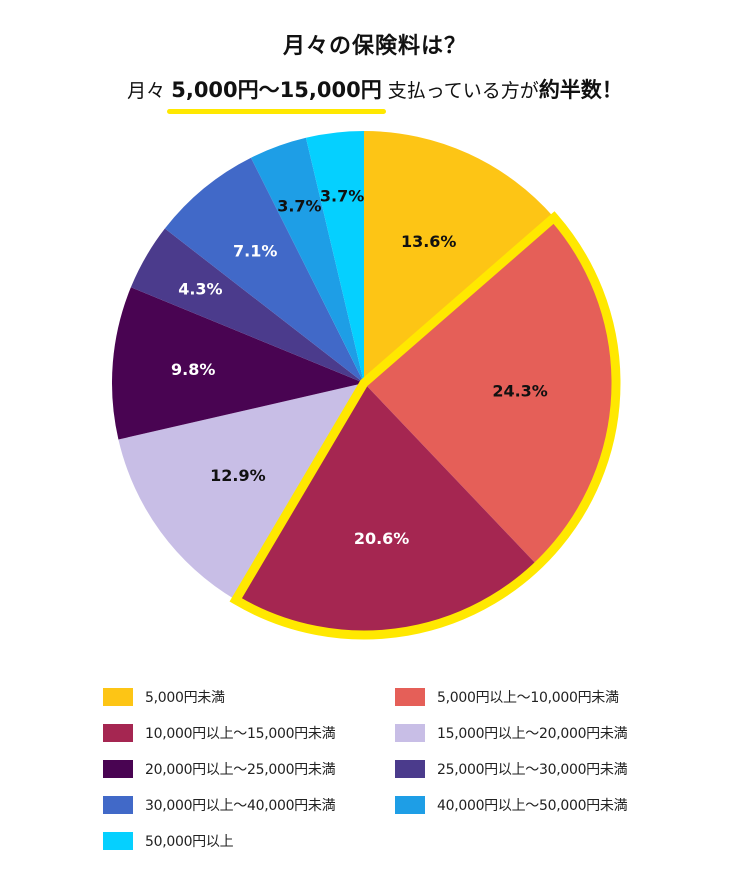 The width and height of the screenshot is (750, 872). What do you see at coordinates (240, 806) in the screenshot?
I see `legend-label: 30,000円以上〜40,000円未満` at bounding box center [240, 806].